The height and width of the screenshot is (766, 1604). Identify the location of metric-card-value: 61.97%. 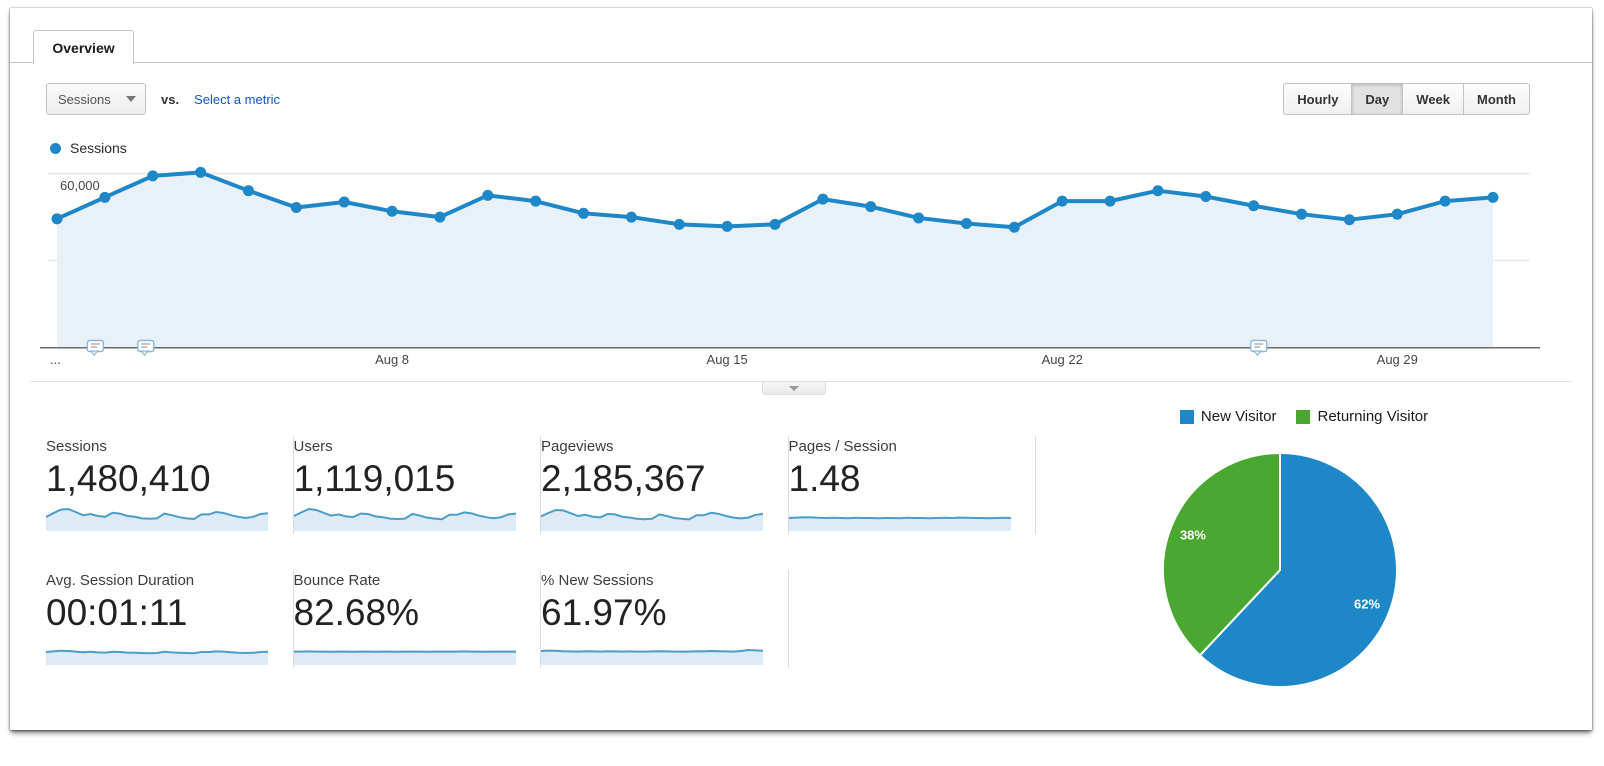
(604, 612).